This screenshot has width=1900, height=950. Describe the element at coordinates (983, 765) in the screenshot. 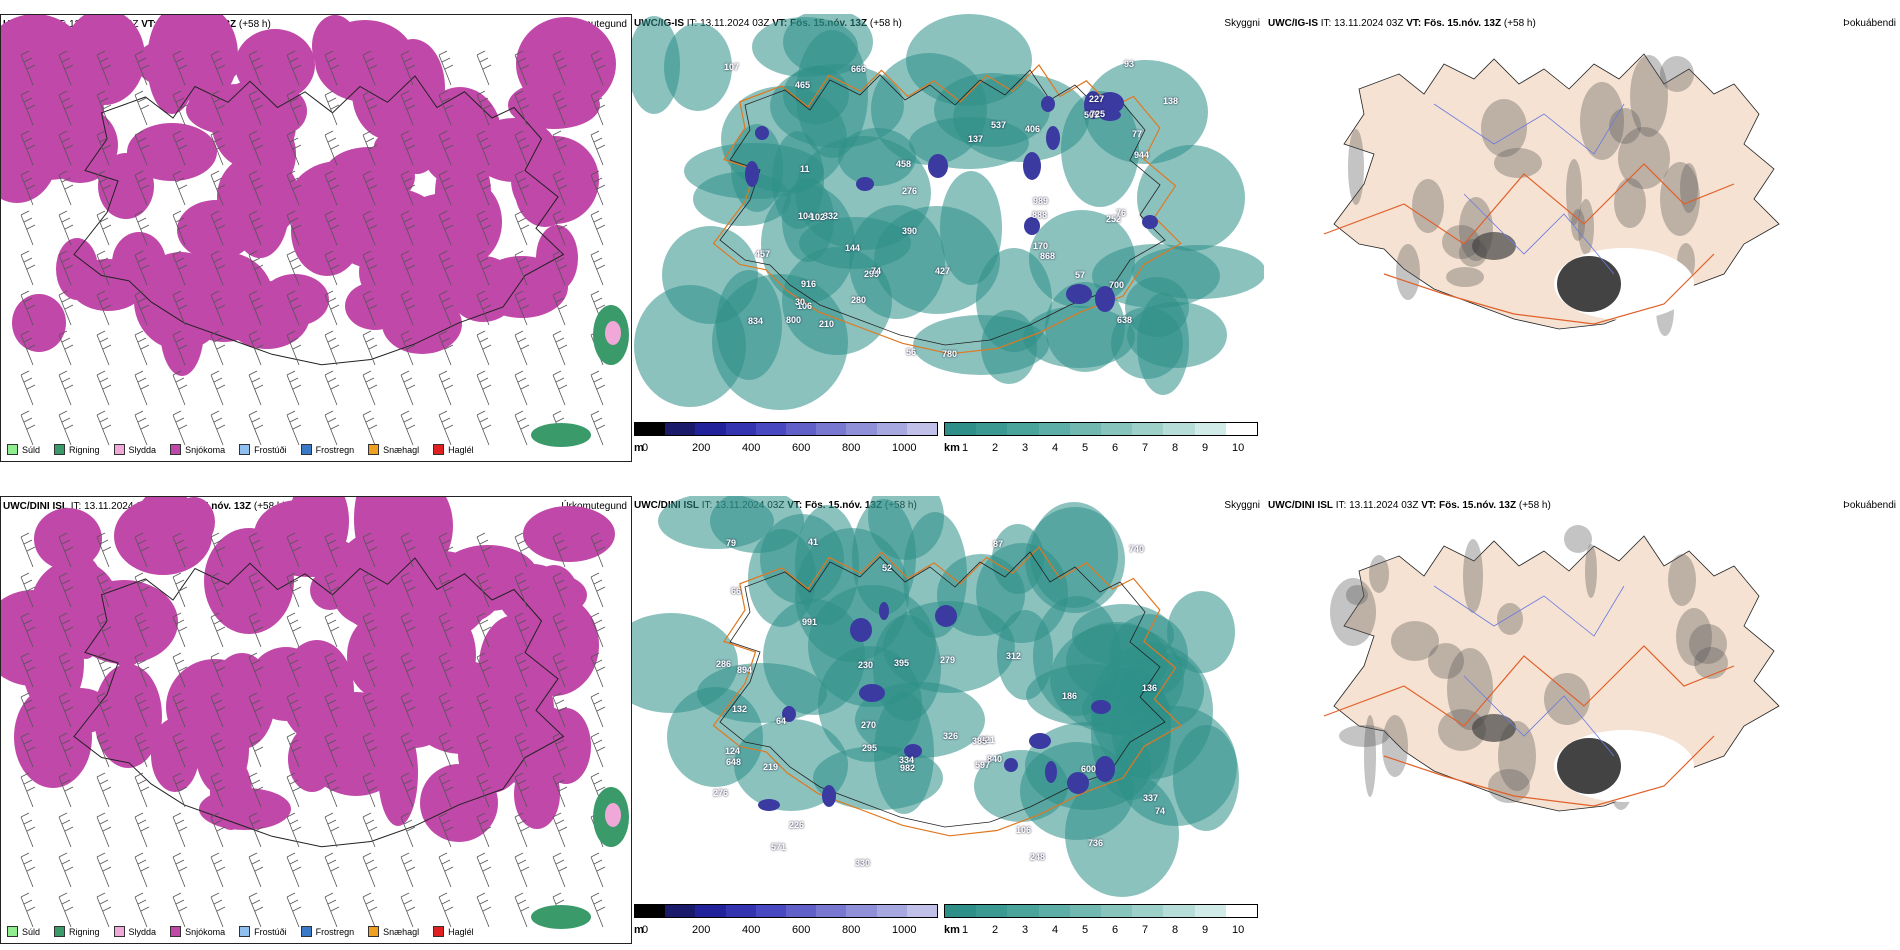

I see `cloud-base-label: 597` at that location.